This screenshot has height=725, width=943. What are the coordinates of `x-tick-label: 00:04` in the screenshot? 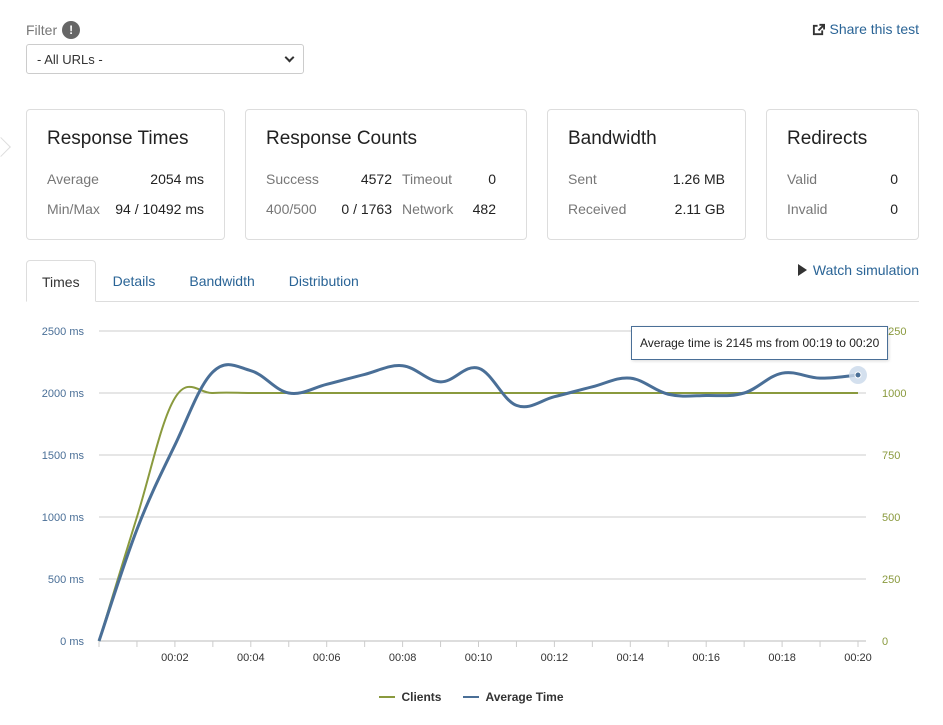 It's located at (251, 658).